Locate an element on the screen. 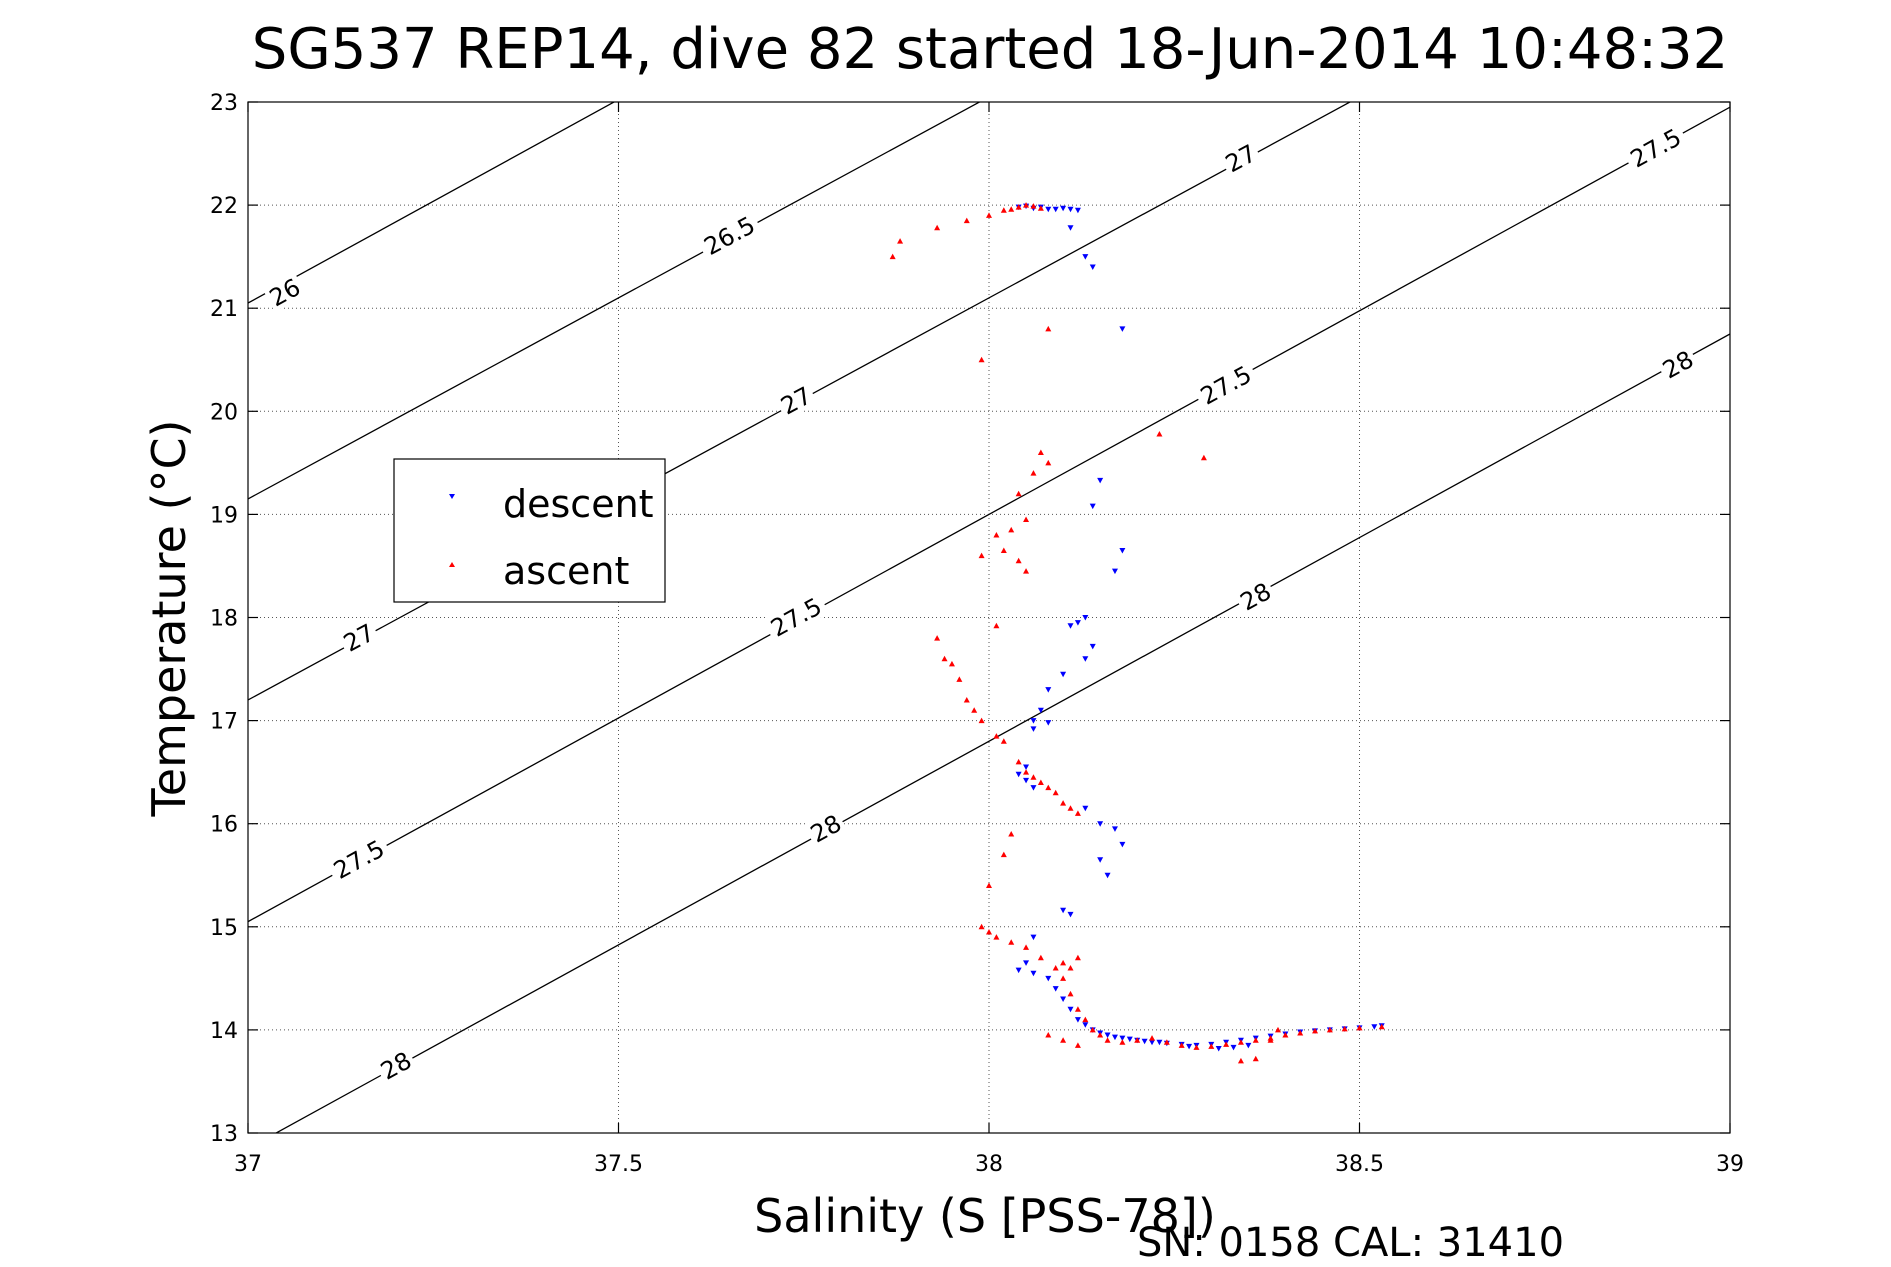  contour-label-group-28-3: 28 is located at coordinates (1677, 364).